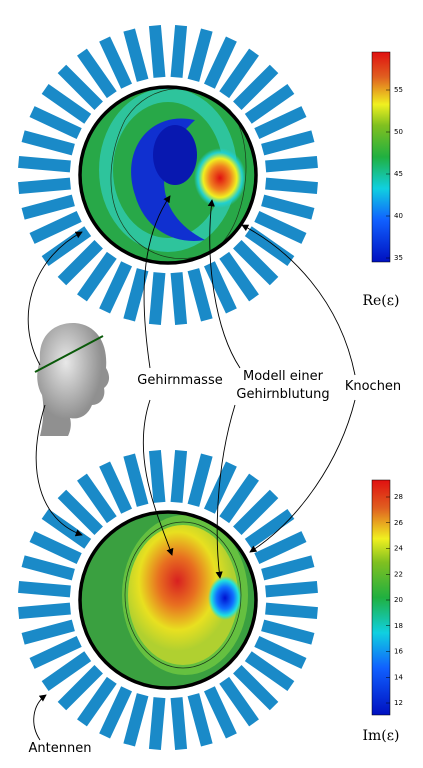 The width and height of the screenshot is (423, 768). What do you see at coordinates (398, 497) in the screenshot?
I see `colorbar-tick-label: 28` at bounding box center [398, 497].